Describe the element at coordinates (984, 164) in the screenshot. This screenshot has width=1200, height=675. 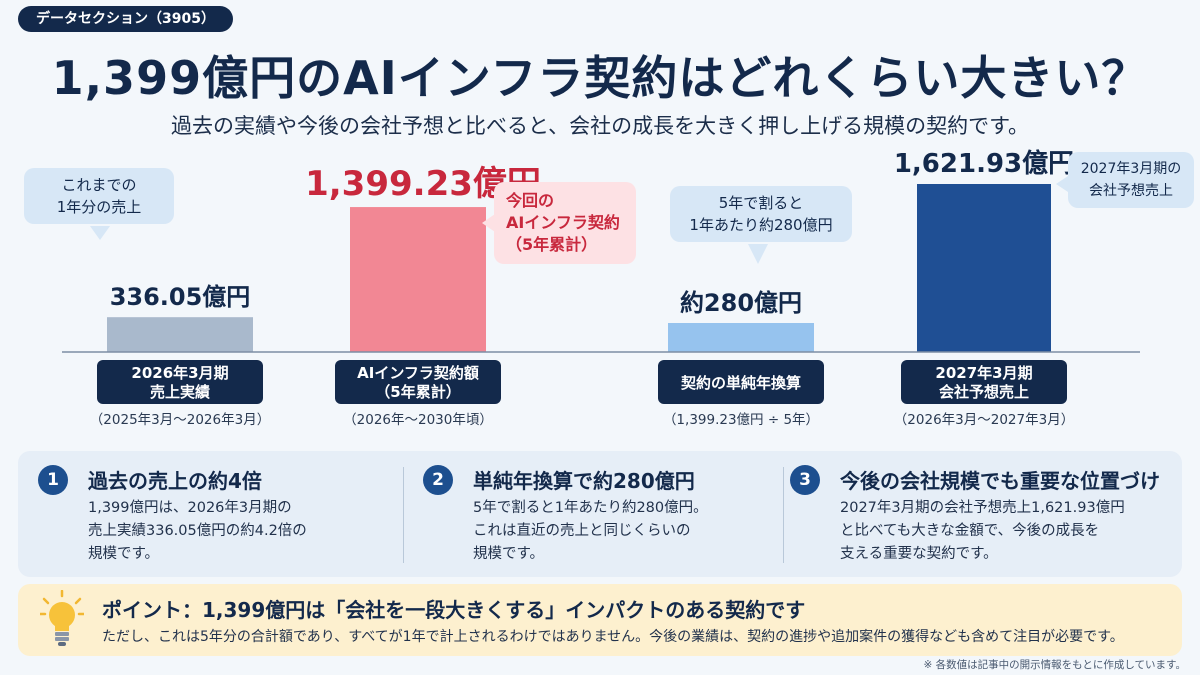
I see `bar-value-label: 1,621.93億円` at that location.